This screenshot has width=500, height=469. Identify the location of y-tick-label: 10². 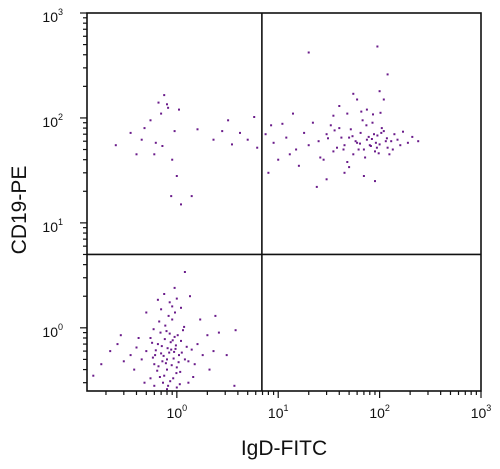
(52, 121).